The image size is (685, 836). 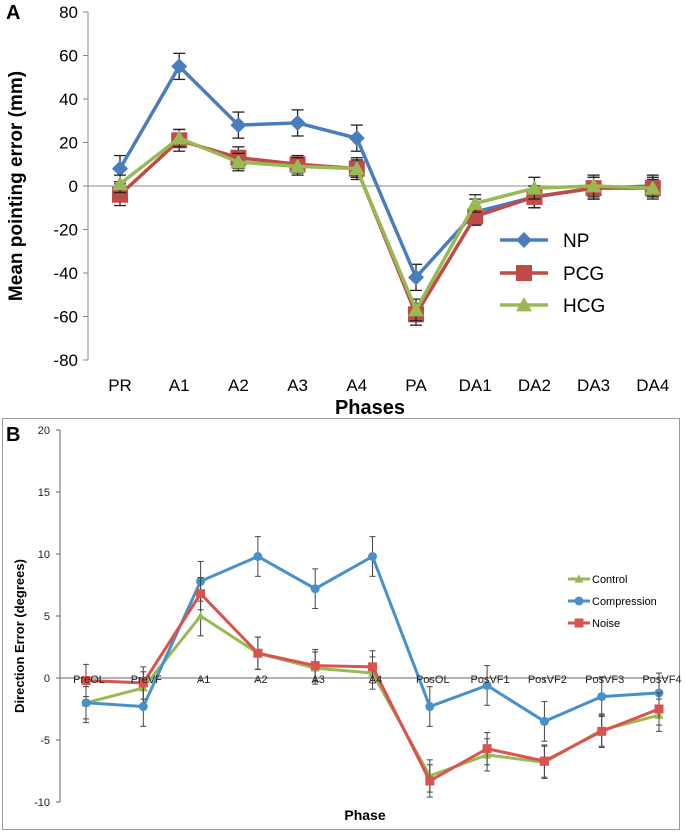 What do you see at coordinates (19, 636) in the screenshot?
I see `y-axis-title: Direction Error (degrees)` at bounding box center [19, 636].